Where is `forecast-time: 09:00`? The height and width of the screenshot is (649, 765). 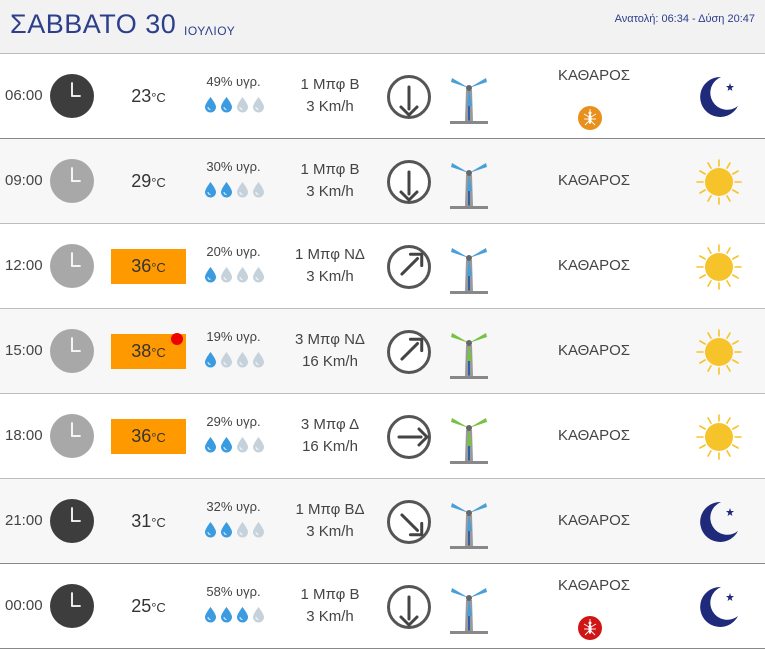 forecast-time: 09:00 is located at coordinates (24, 180).